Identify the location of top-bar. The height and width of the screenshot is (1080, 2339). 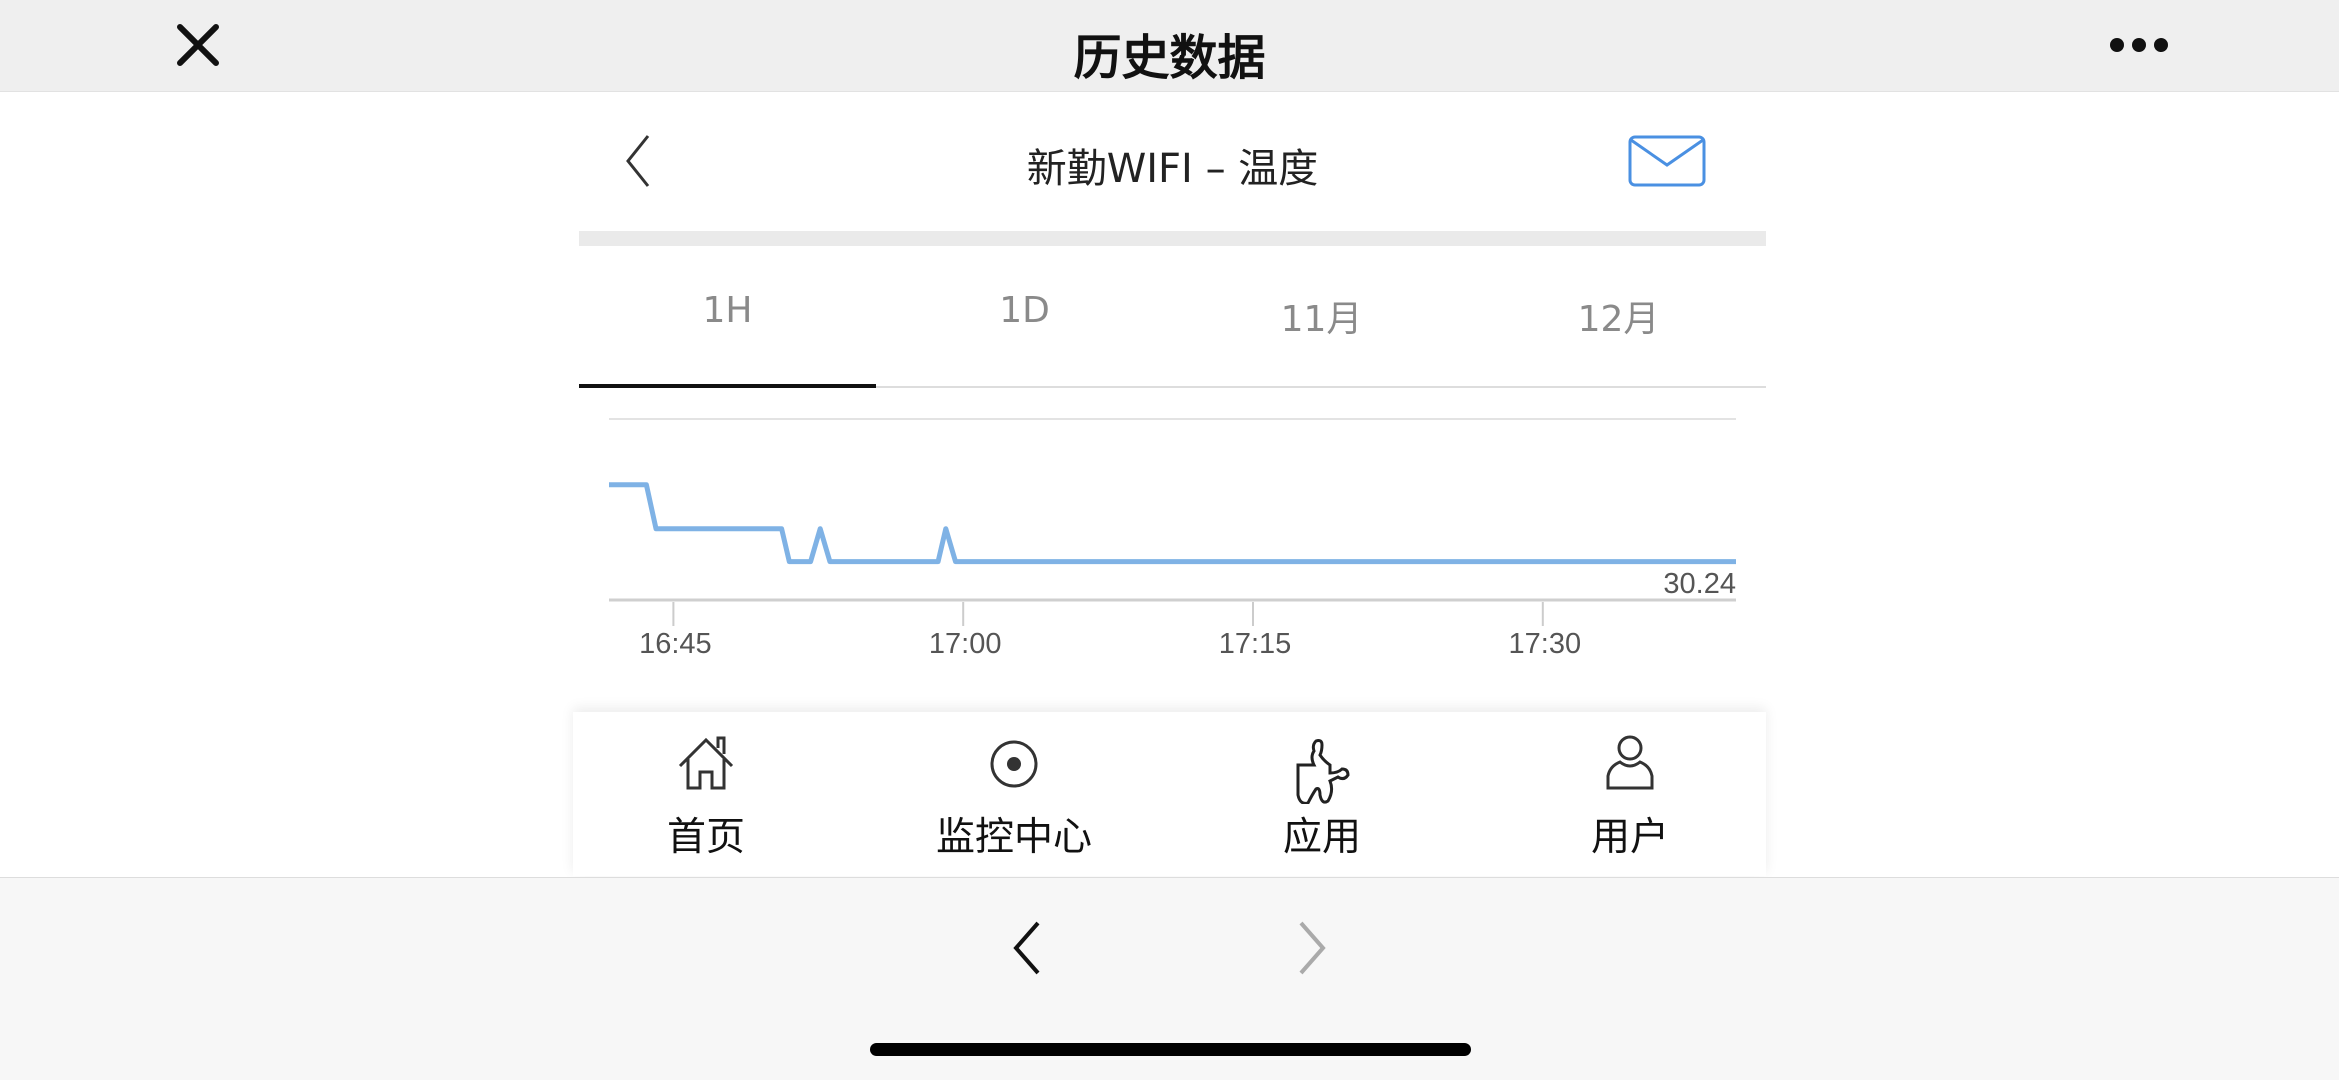
(1169, 46).